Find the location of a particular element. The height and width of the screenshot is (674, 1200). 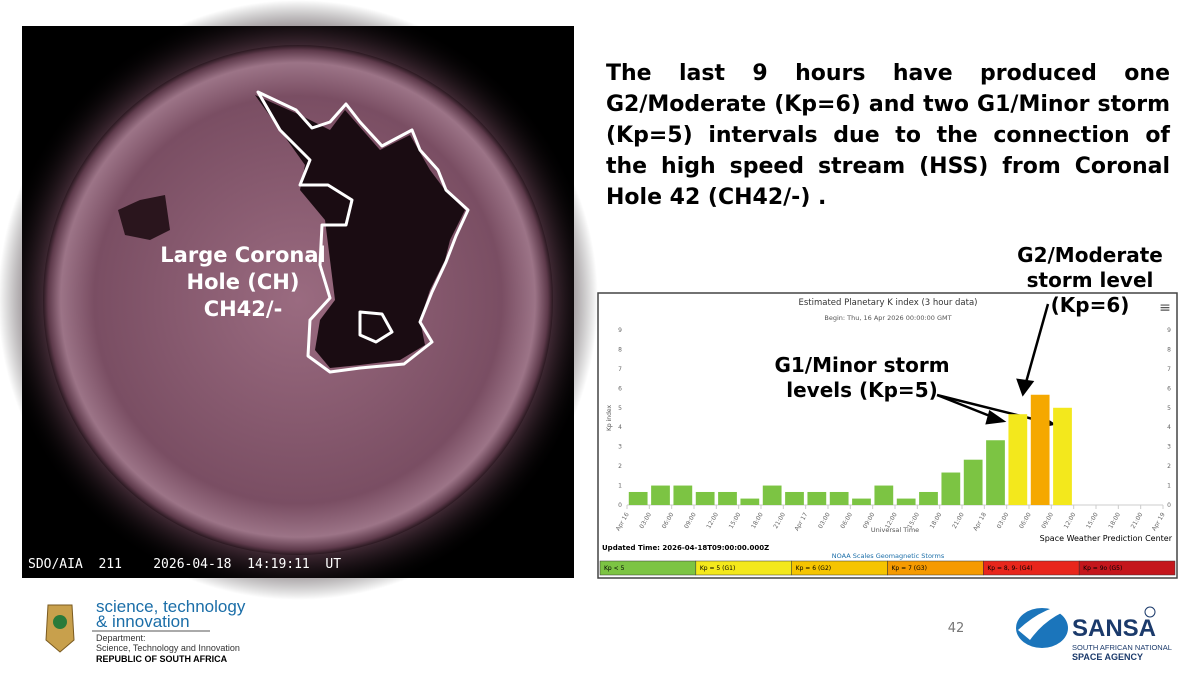

dst-emblem is located at coordinates (60, 628).